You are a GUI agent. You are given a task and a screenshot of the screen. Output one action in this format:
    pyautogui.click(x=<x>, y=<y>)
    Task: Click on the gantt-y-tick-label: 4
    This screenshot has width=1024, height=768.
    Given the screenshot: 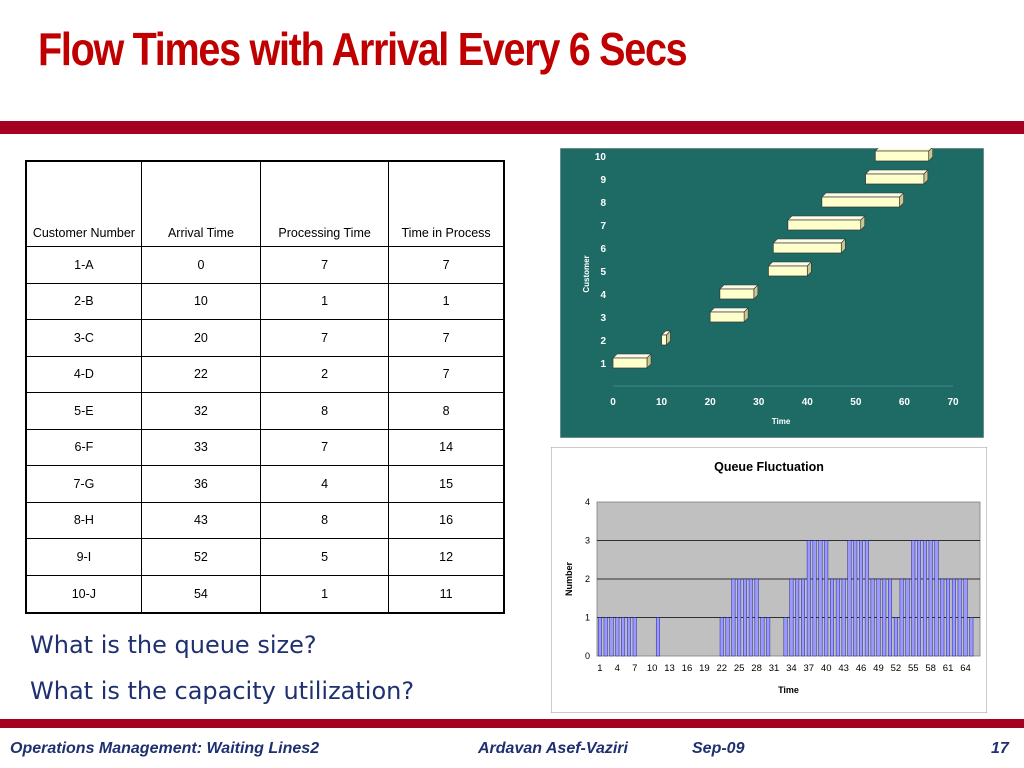 What is the action you would take?
    pyautogui.click(x=603, y=295)
    